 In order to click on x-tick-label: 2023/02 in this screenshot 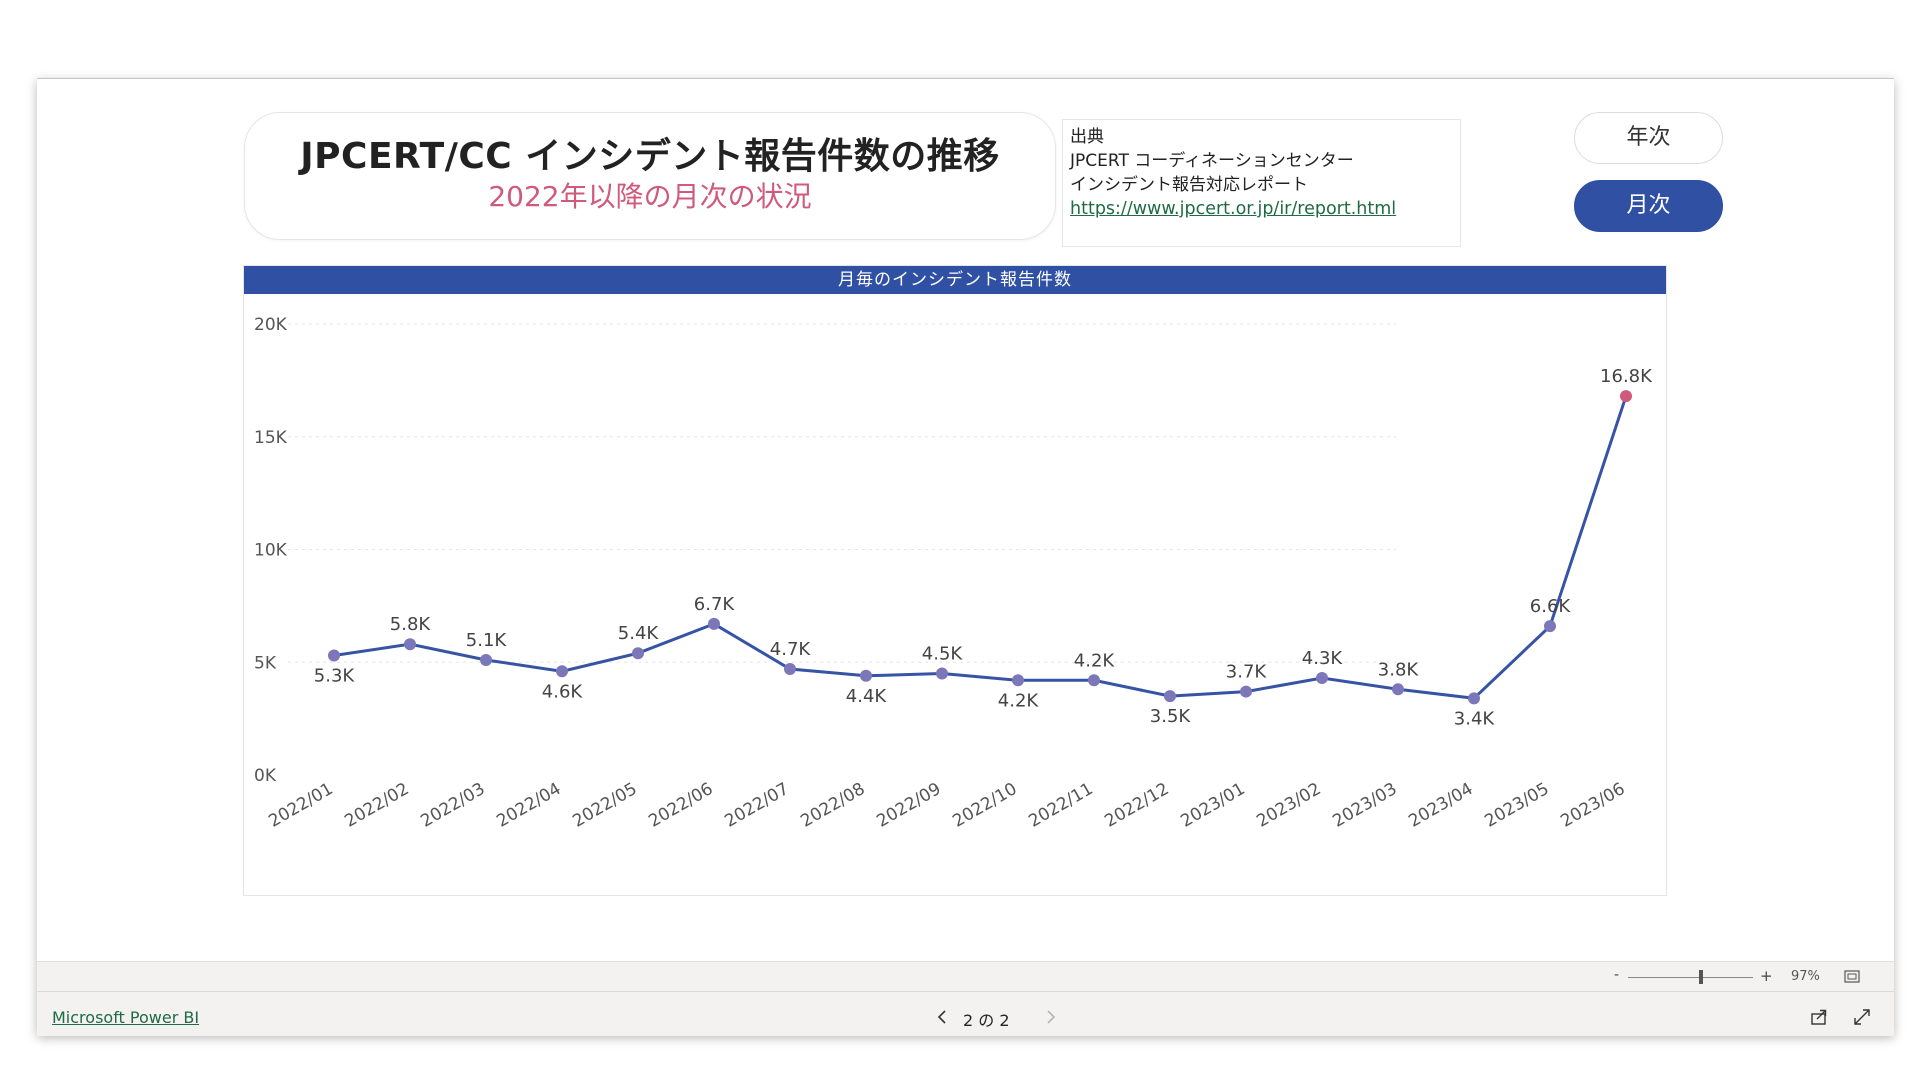, I will do `click(1288, 805)`.